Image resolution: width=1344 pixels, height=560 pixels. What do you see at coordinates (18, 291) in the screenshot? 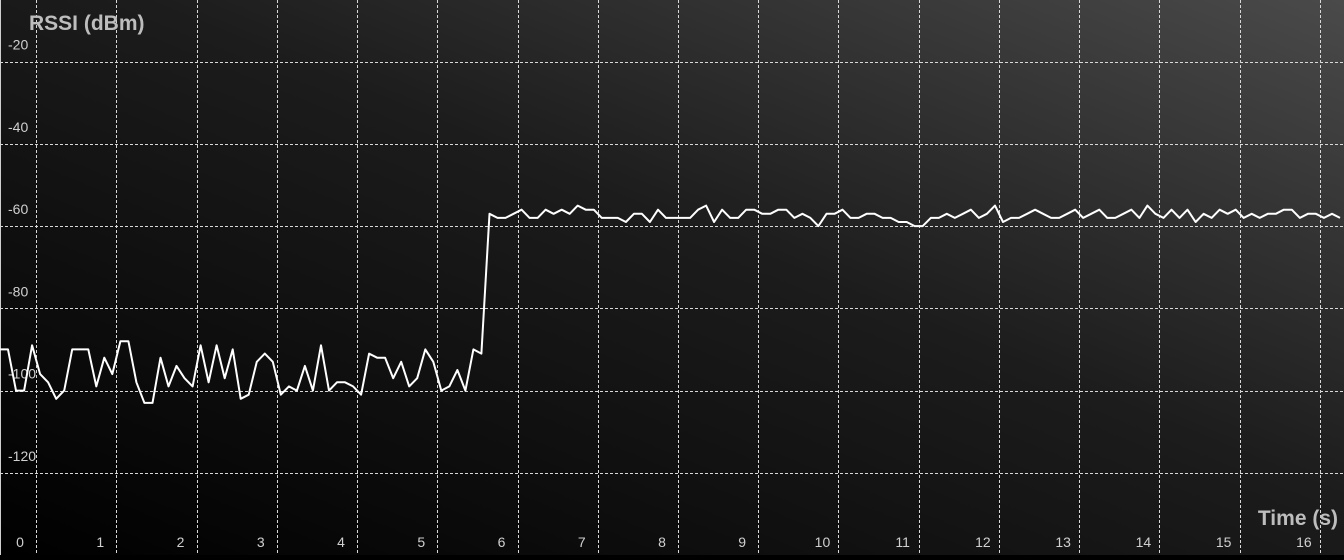
I see `y-tick-label: -80` at bounding box center [18, 291].